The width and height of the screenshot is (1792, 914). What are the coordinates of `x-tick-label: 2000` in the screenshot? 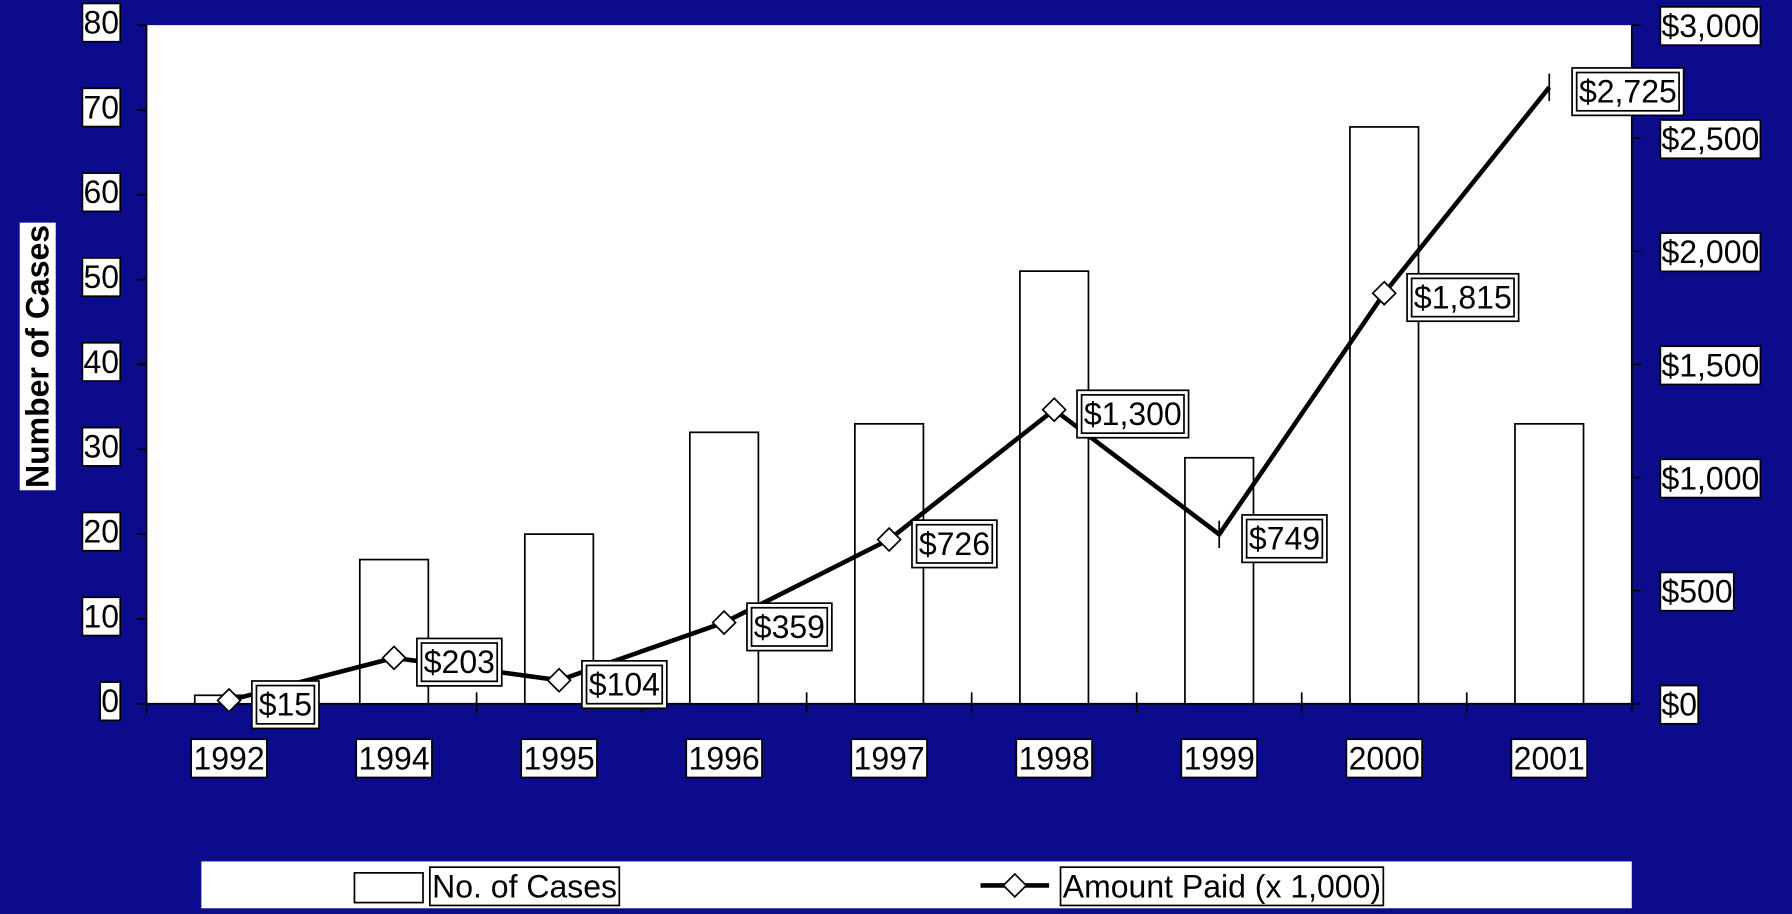 It's located at (1384, 758).